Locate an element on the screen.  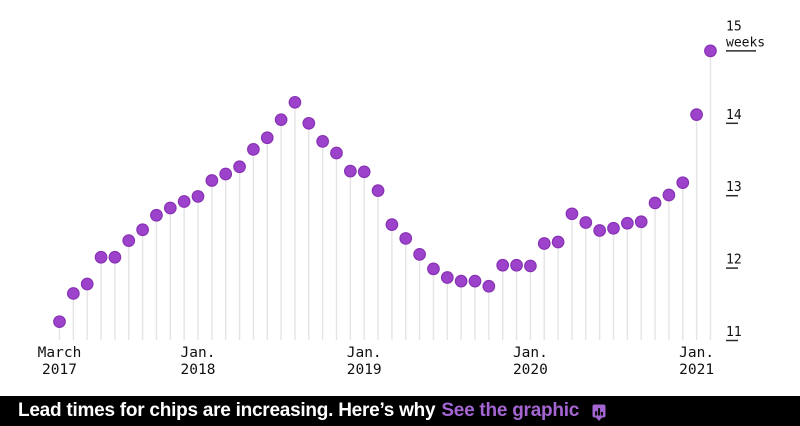
x-tick-label-year: 2017 is located at coordinates (59, 370).